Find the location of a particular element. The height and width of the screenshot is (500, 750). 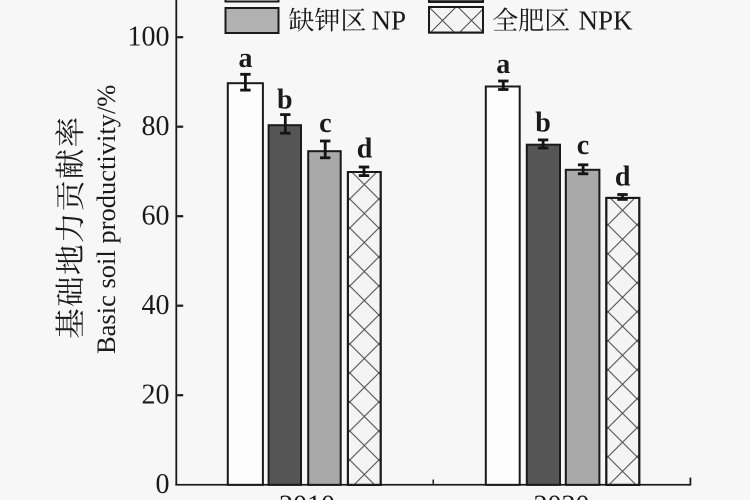

svg-text: 40 is located at coordinates (156, 305).